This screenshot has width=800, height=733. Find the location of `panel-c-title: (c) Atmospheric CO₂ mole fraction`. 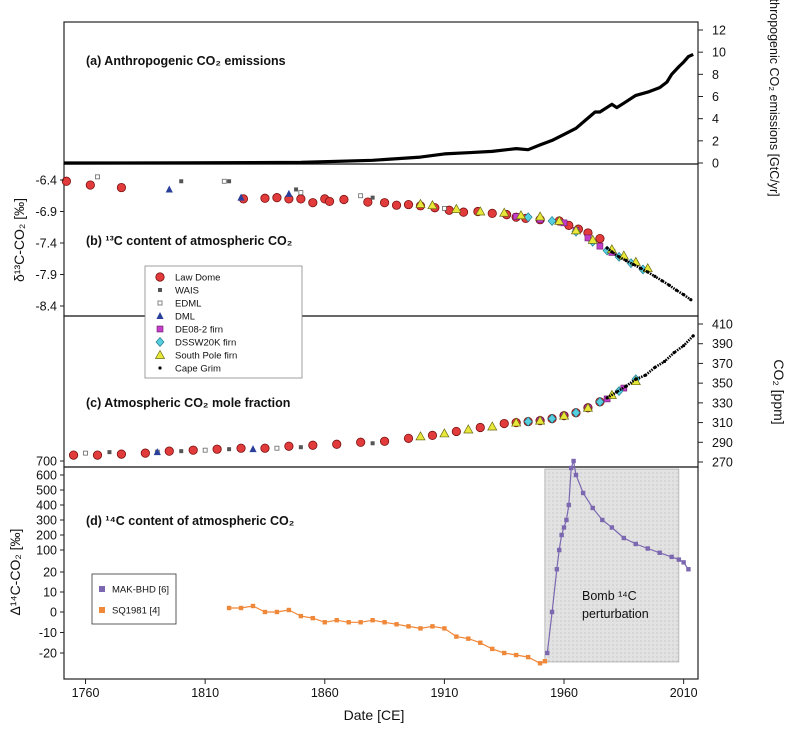

panel-c-title: (c) Atmospheric CO₂ mole fraction is located at coordinates (188, 403).